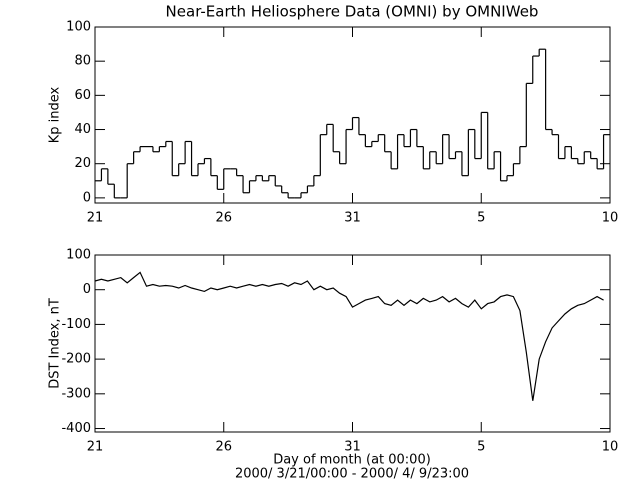 Image resolution: width=640 pixels, height=480 pixels. What do you see at coordinates (76, 393) in the screenshot?
I see `y-tick-label: -300` at bounding box center [76, 393].